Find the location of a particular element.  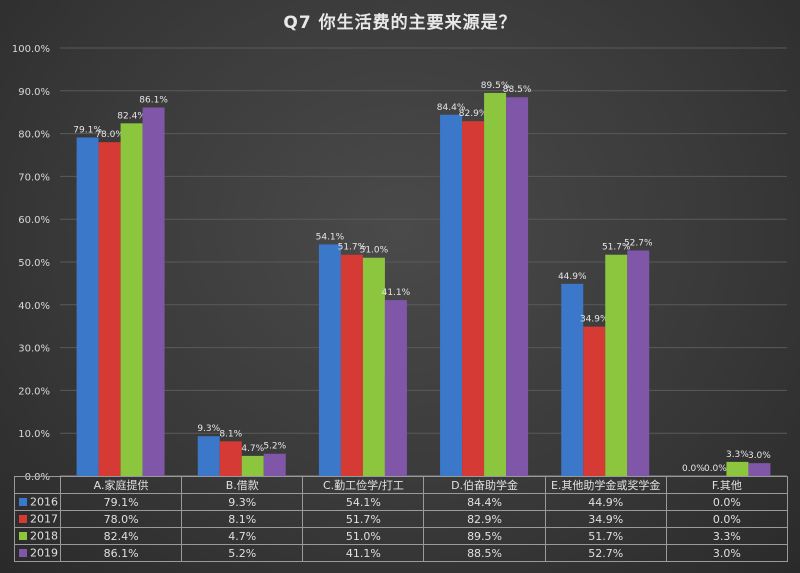

legend-label: 2016 is located at coordinates (44, 502).